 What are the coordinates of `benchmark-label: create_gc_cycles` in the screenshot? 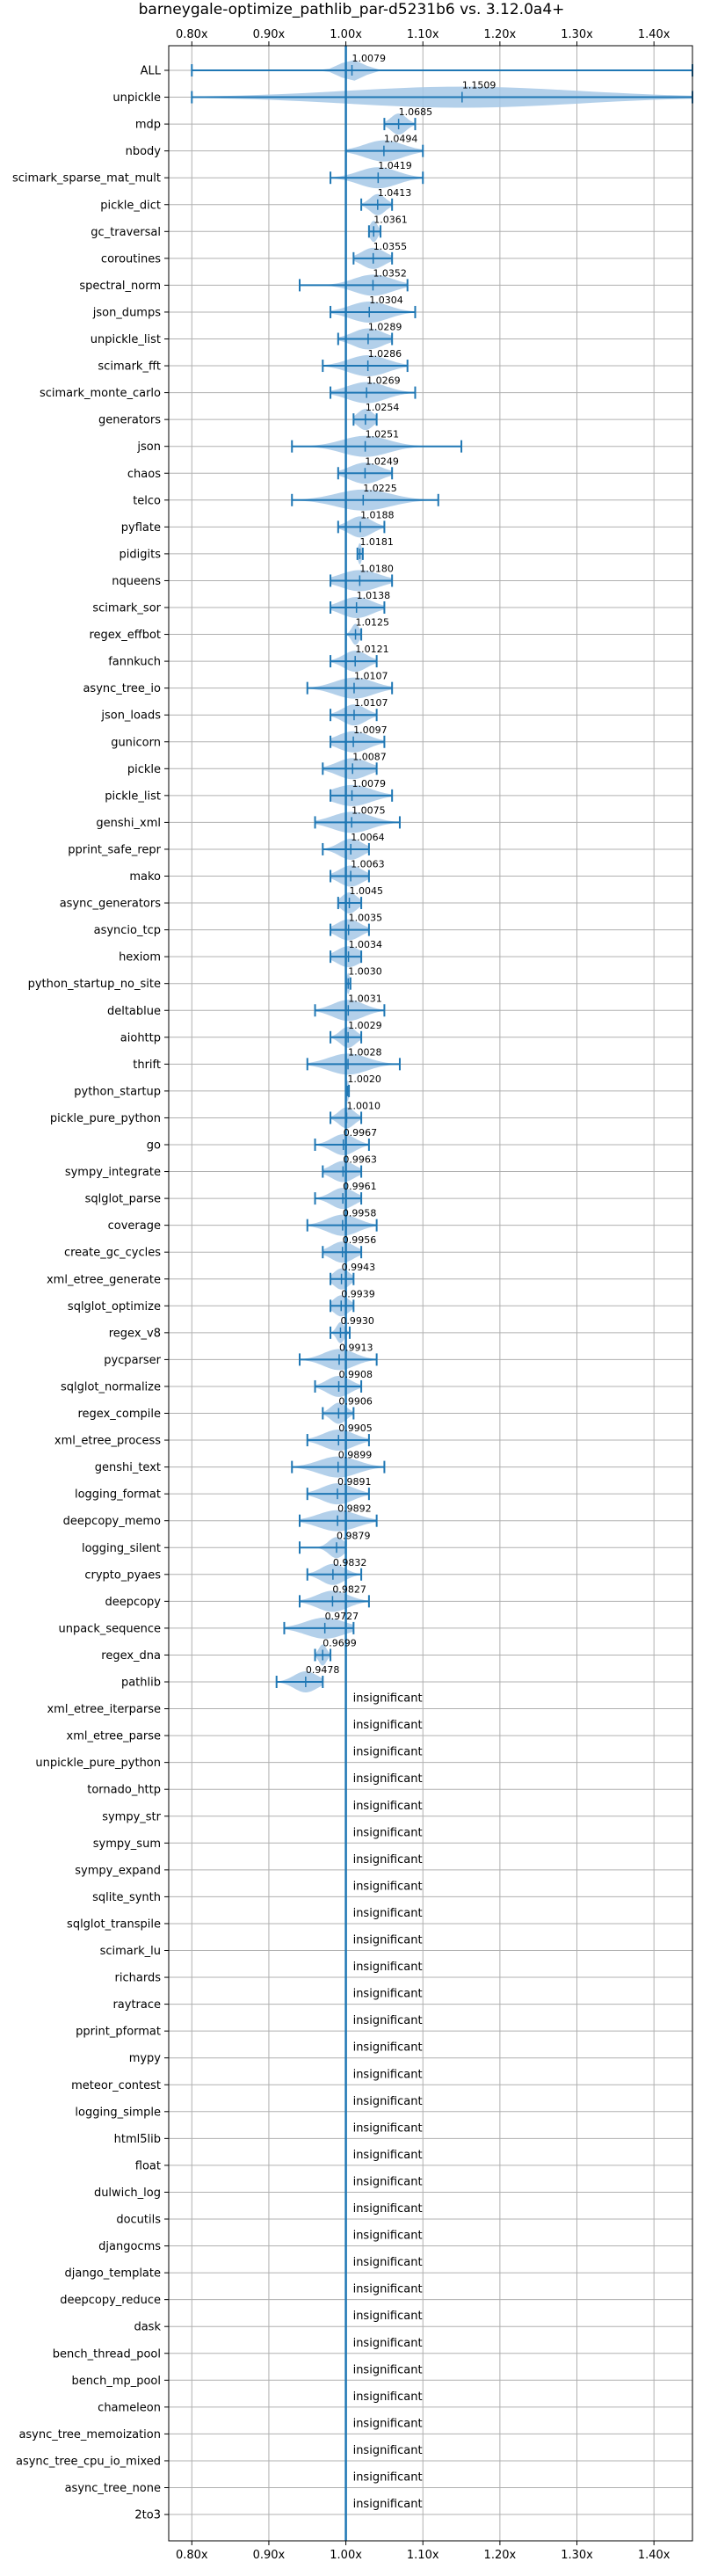 It's located at (113, 1253).